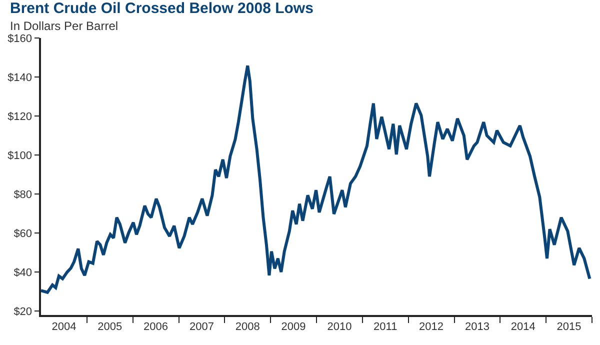 This screenshot has height=345, width=600. Describe the element at coordinates (64, 26) in the screenshot. I see `chart-subtitle: In Dollars Per Barrel` at that location.